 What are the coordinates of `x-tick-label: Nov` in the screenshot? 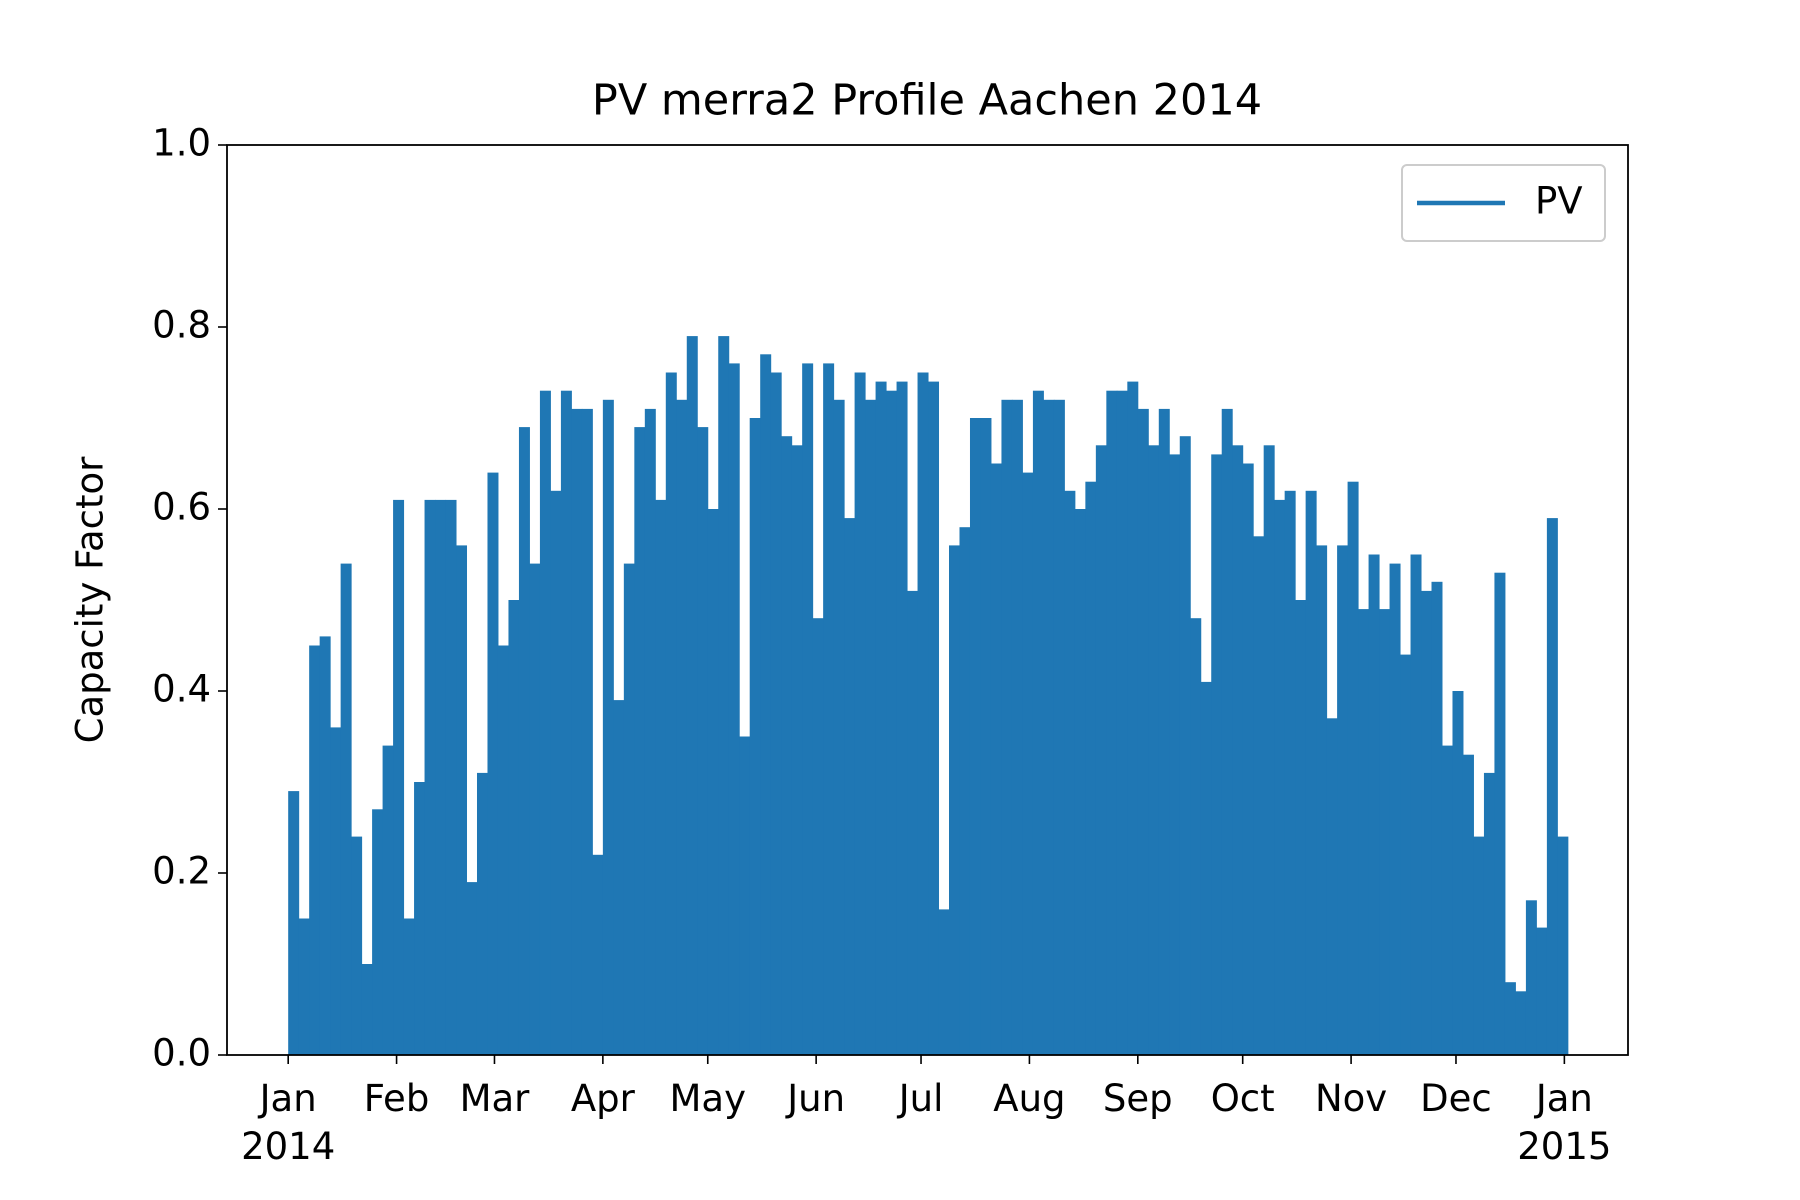 It's located at (1351, 1098).